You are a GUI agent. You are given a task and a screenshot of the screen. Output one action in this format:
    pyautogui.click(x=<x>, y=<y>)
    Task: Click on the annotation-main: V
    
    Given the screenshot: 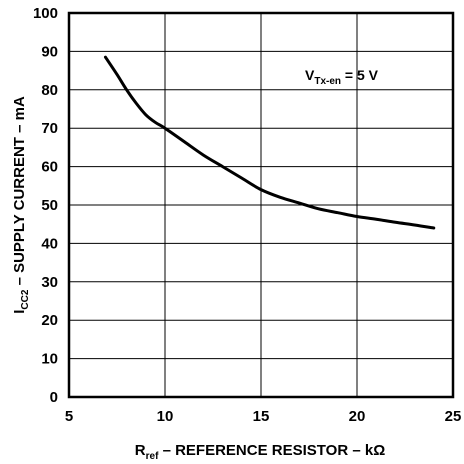 What is the action you would take?
    pyautogui.click(x=310, y=75)
    